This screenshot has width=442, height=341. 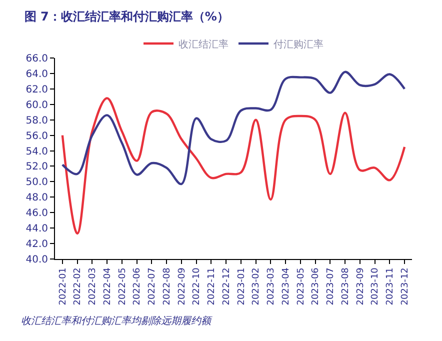 What do you see at coordinates (316, 286) in the screenshot?
I see `x-tick-label: 2023-06` at bounding box center [316, 286].